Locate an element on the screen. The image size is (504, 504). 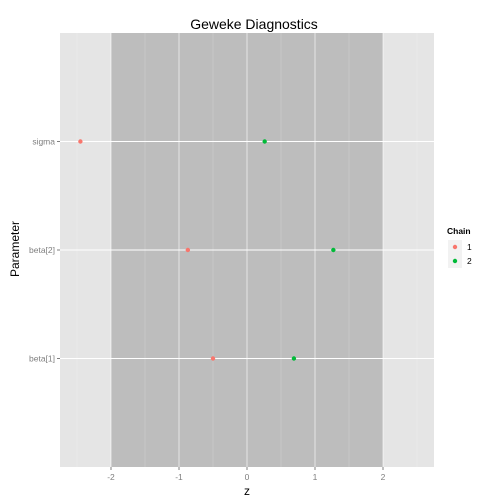
legend-title: Chain is located at coordinates (459, 231).